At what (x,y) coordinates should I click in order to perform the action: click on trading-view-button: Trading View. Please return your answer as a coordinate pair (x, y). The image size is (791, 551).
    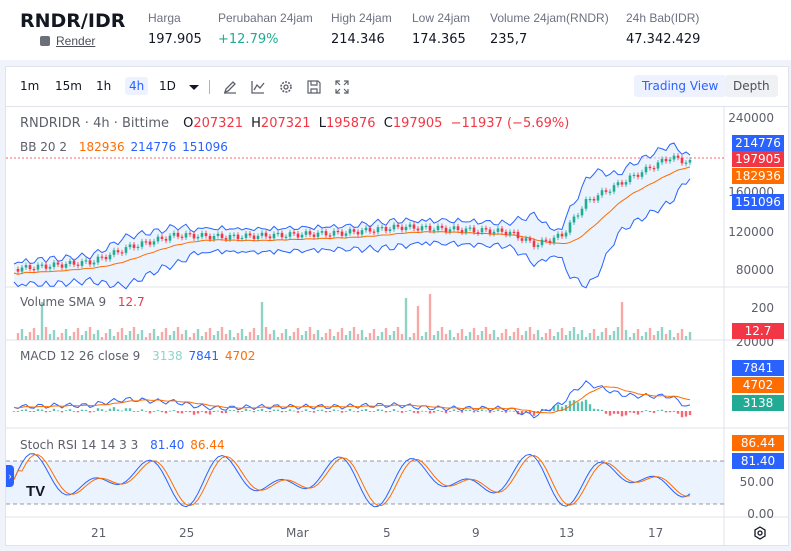
    Looking at the image, I should click on (680, 86).